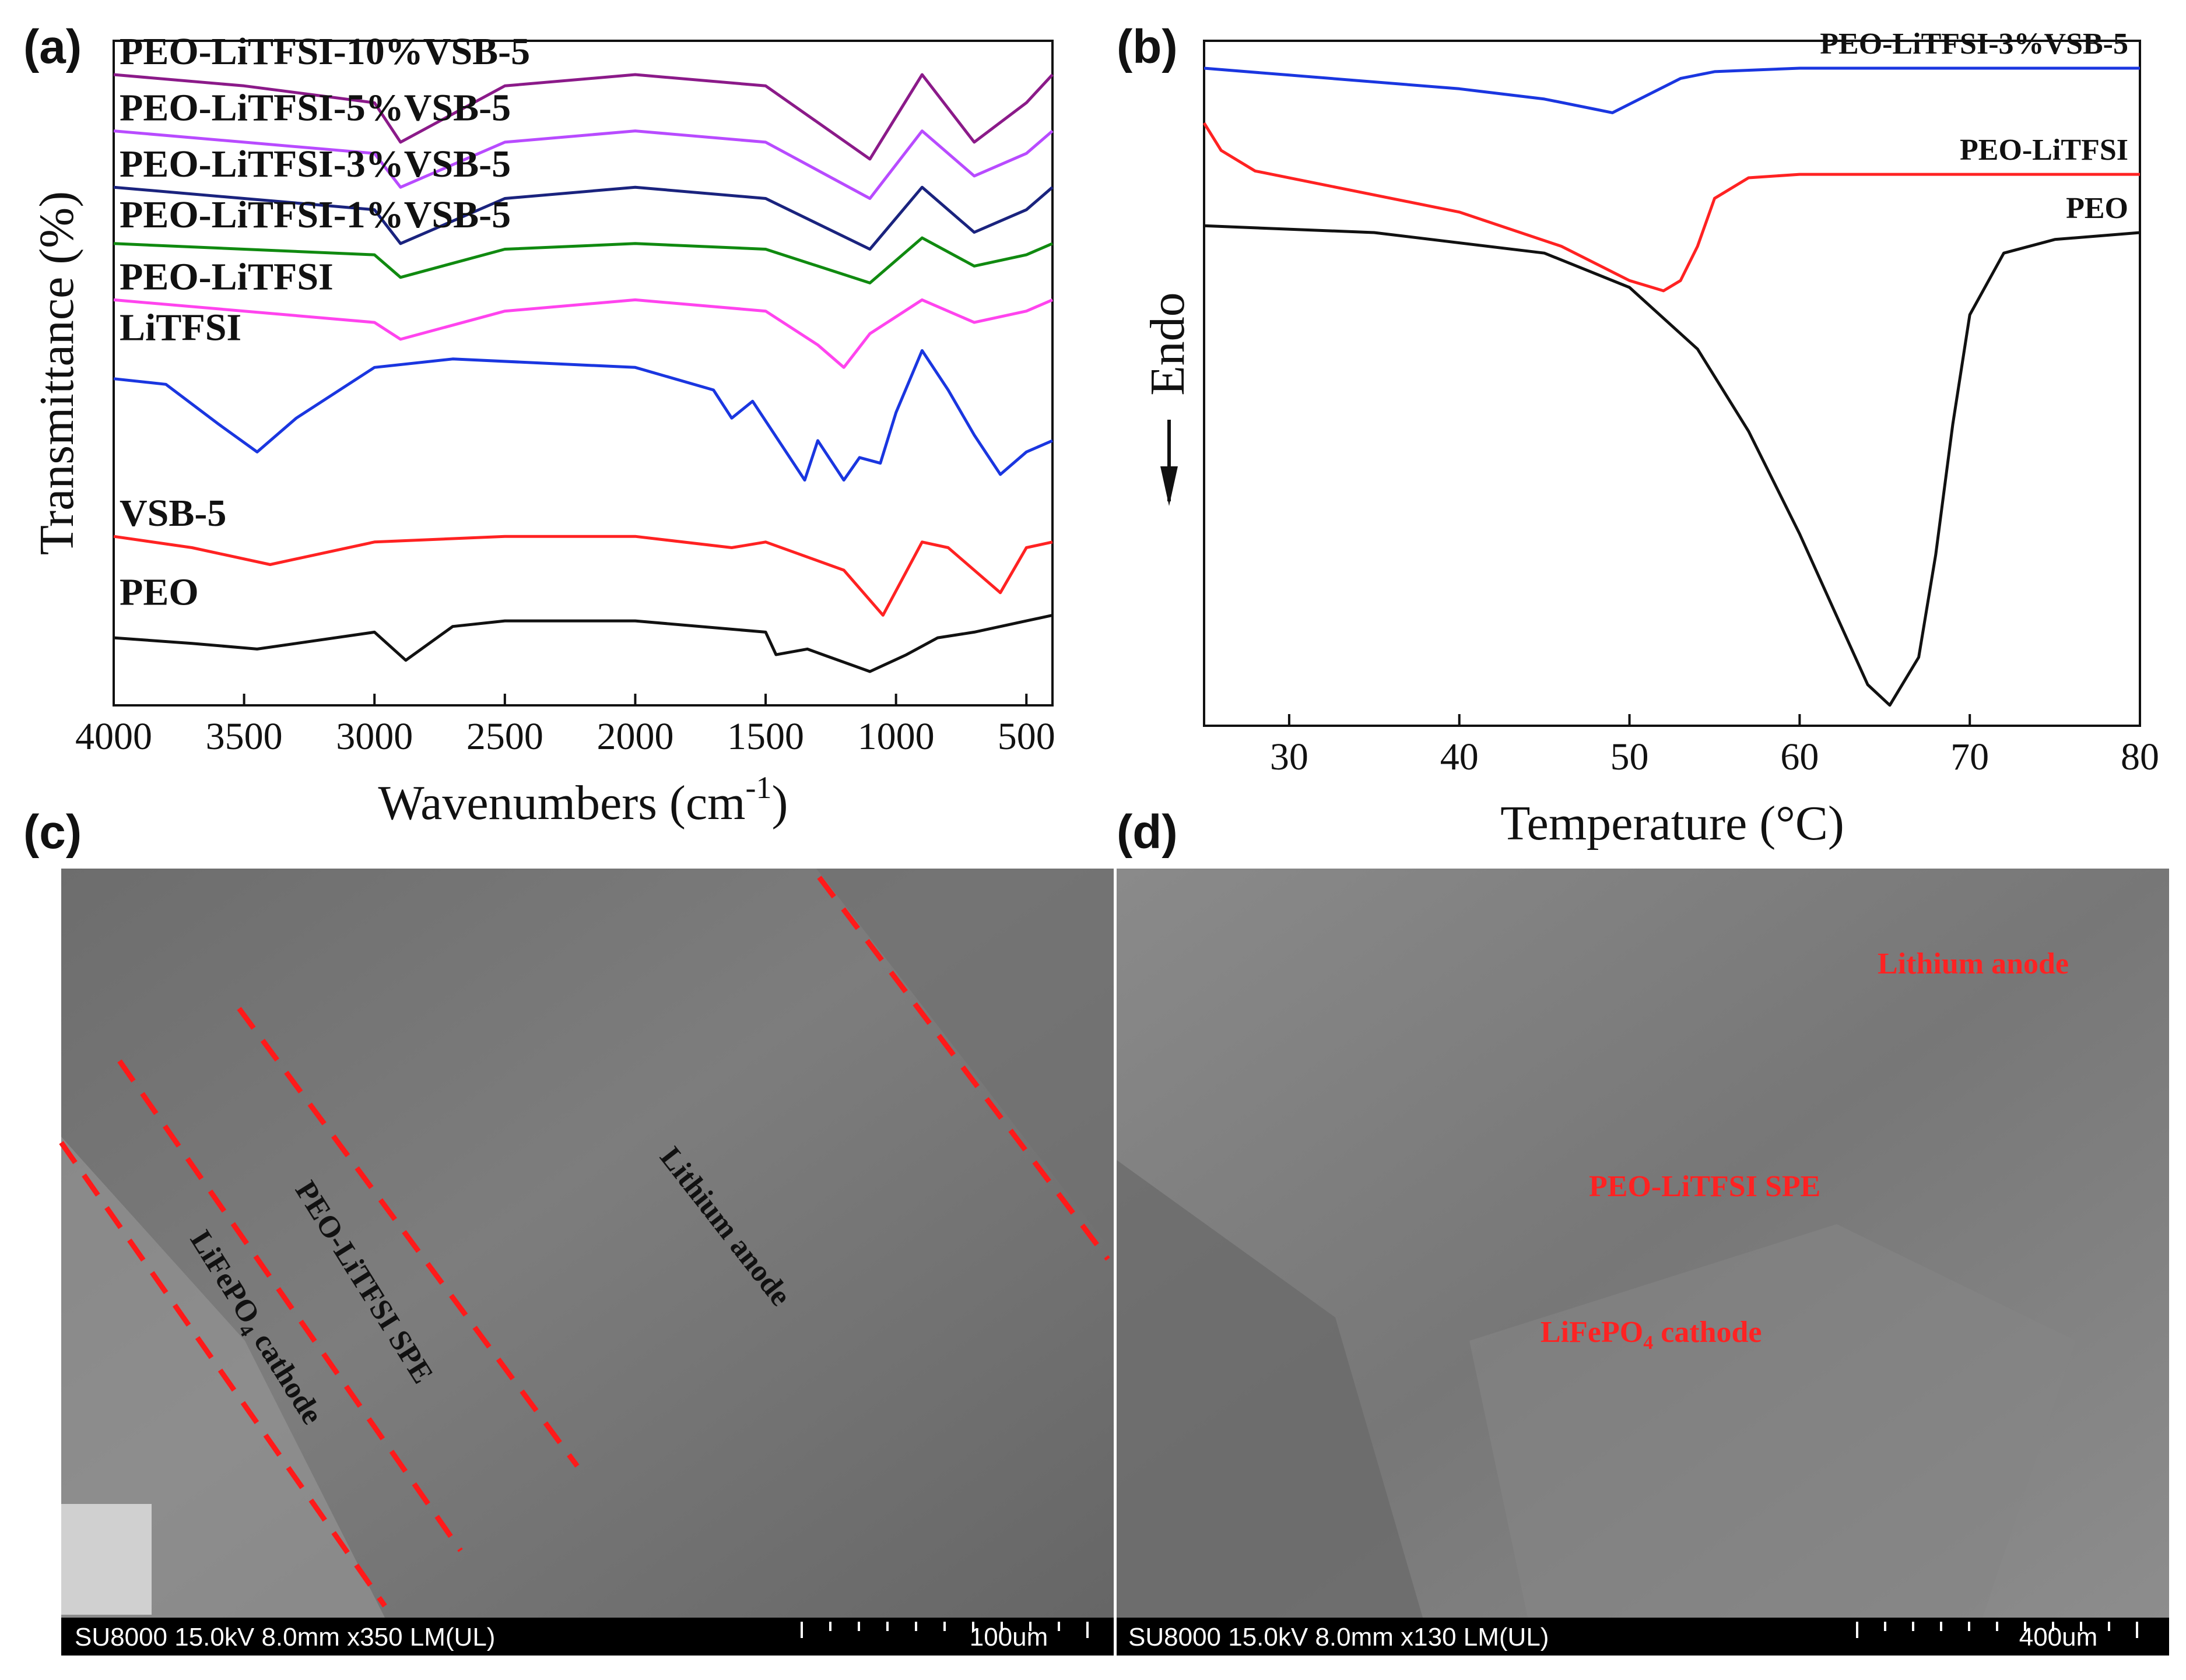 This screenshot has height=1680, width=2186. I want to click on b-series-label-peo: PEO, so click(2097, 208).